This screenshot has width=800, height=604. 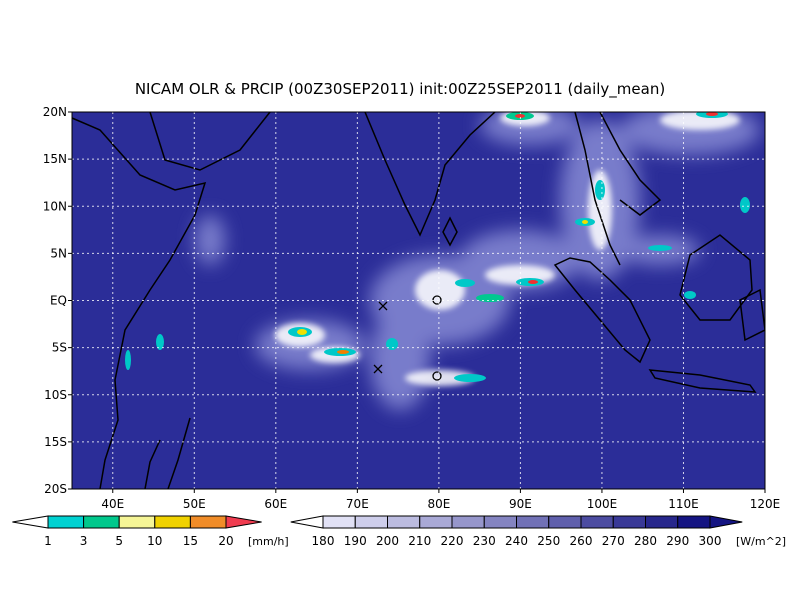 What do you see at coordinates (355, 541) in the screenshot?
I see `colorbar-label: 190` at bounding box center [355, 541].